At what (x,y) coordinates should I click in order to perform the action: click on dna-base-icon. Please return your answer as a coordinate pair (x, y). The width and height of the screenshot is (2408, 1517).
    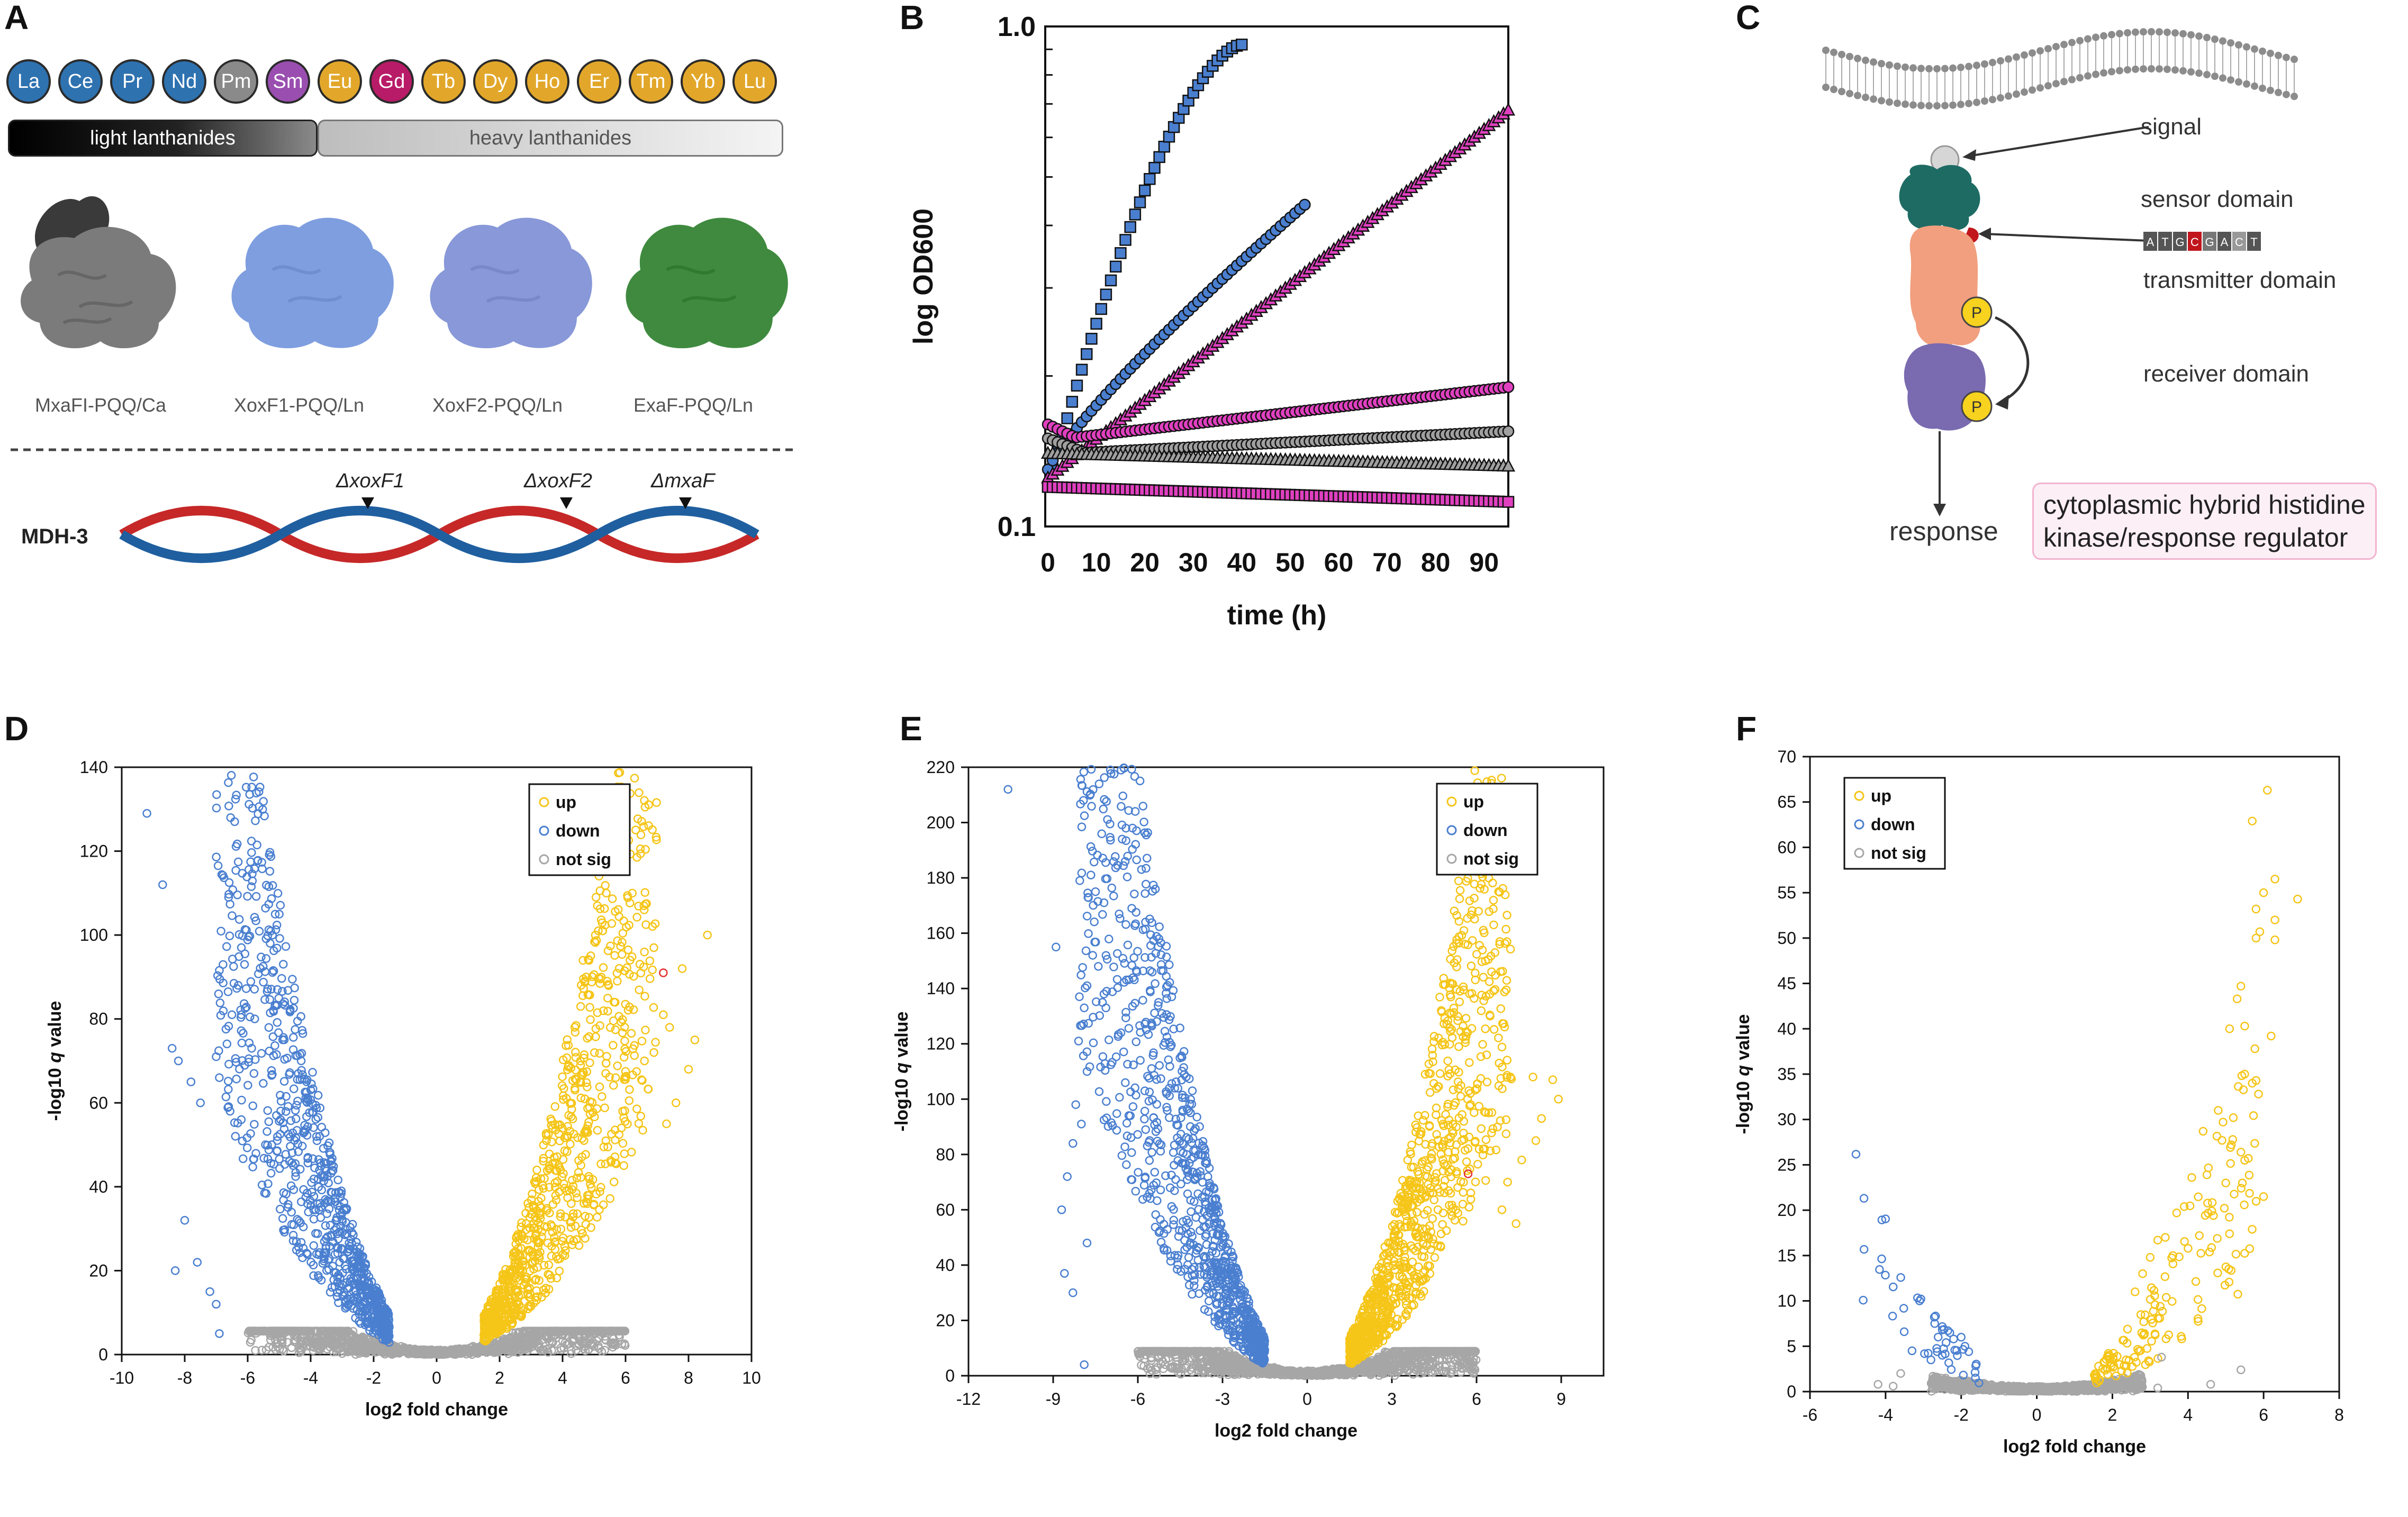
    Looking at the image, I should click on (2150, 241).